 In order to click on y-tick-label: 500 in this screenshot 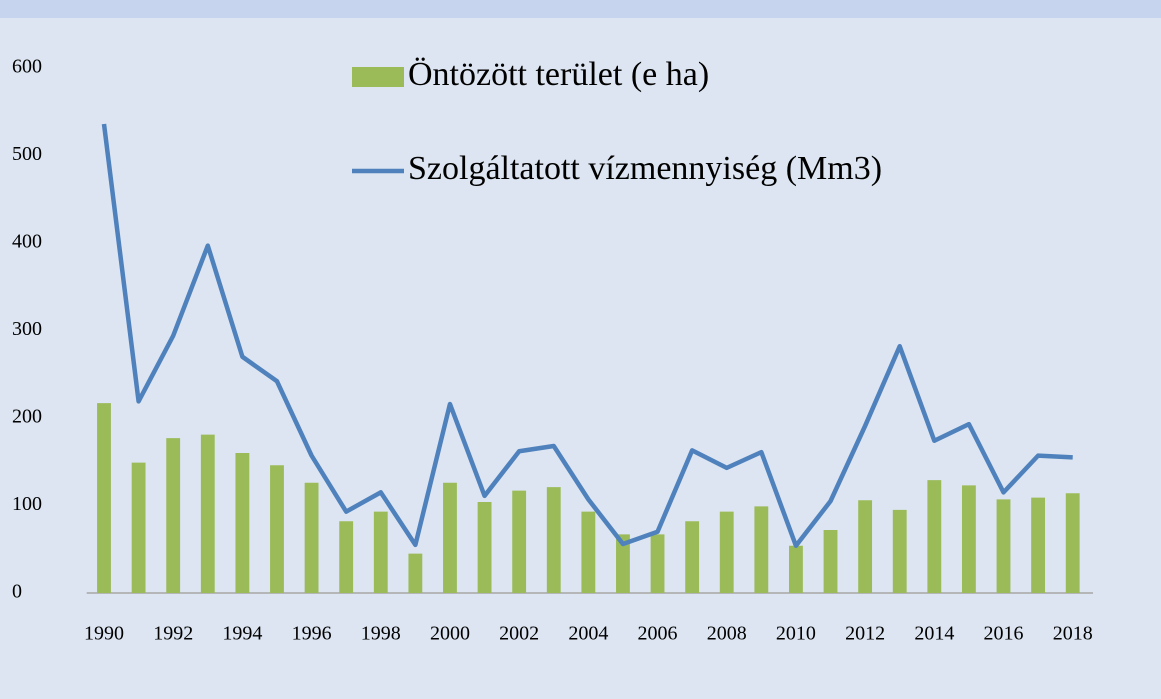, I will do `click(27, 154)`.